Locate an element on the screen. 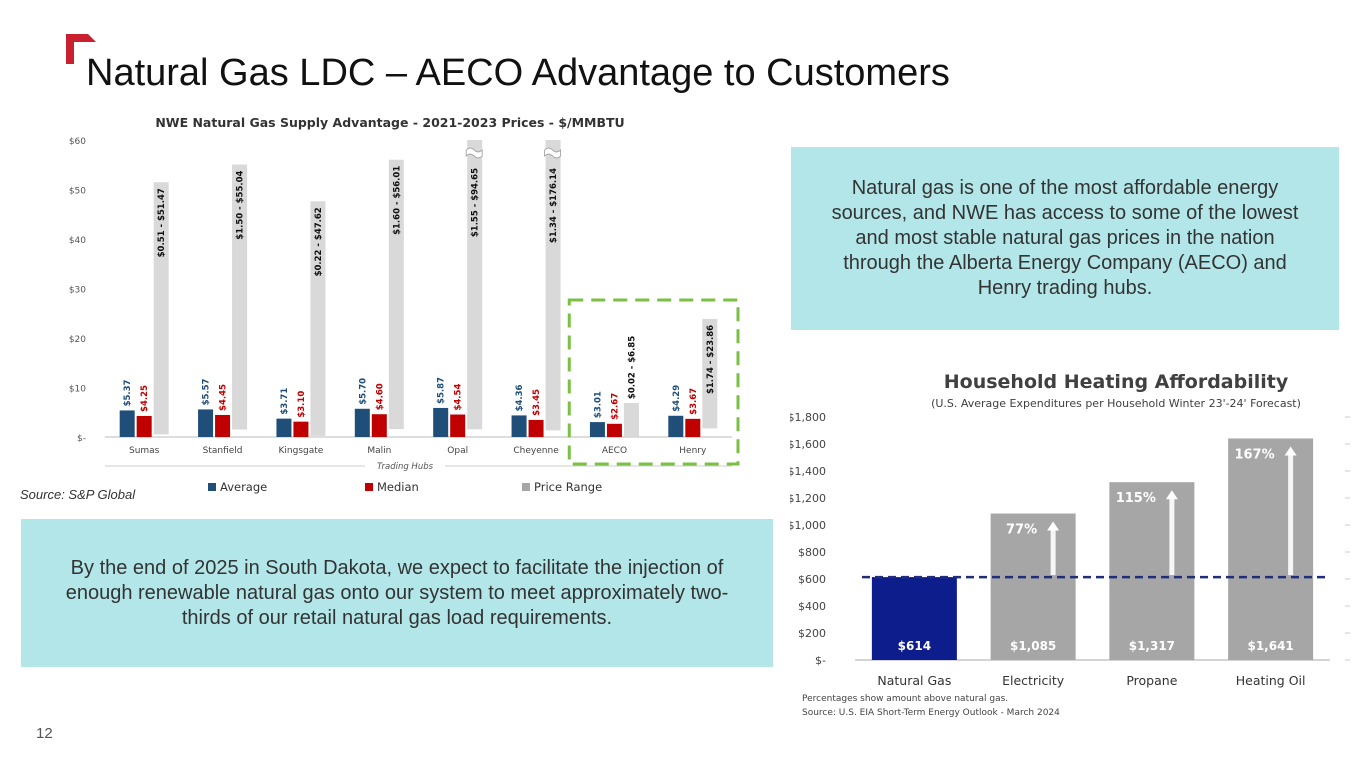  y-tick-label: $400 is located at coordinates (812, 606).